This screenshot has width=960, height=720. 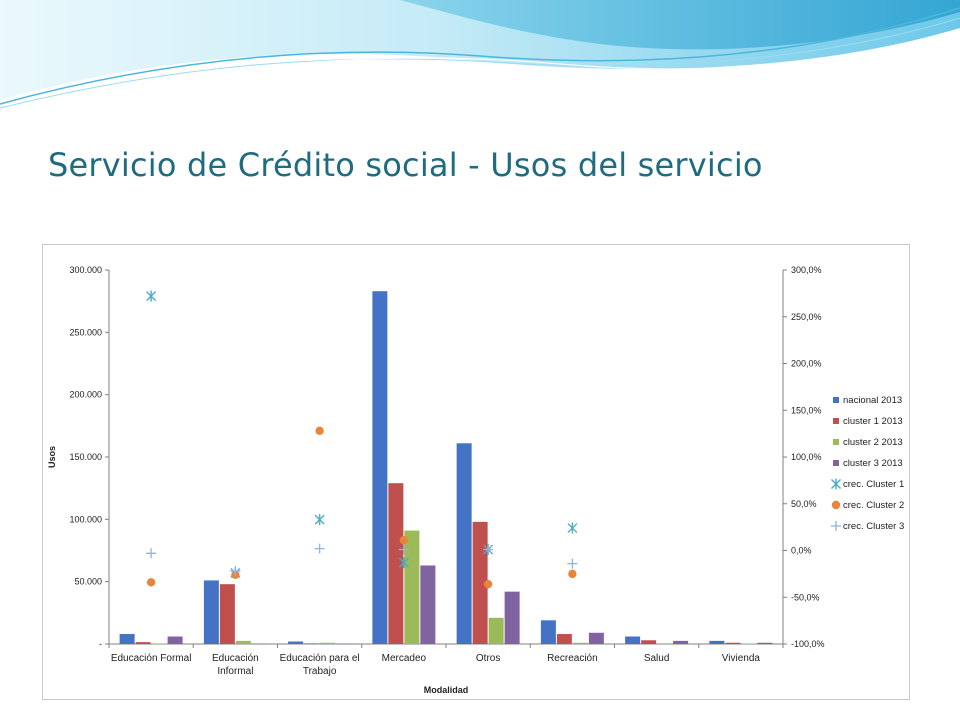 I want to click on legend-label: cluster 1 2013, so click(x=873, y=421).